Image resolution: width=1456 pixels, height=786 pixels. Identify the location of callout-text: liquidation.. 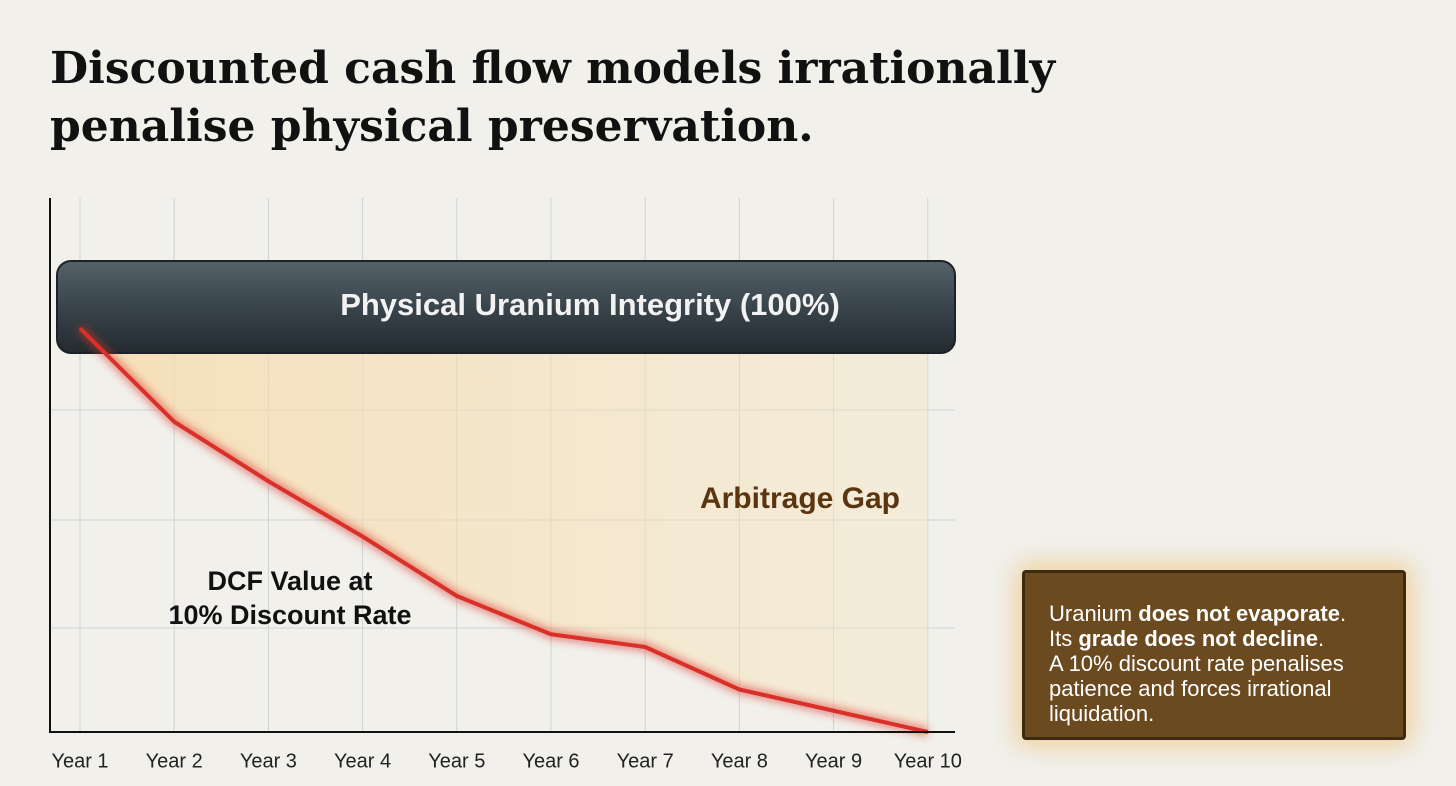
(1102, 713).